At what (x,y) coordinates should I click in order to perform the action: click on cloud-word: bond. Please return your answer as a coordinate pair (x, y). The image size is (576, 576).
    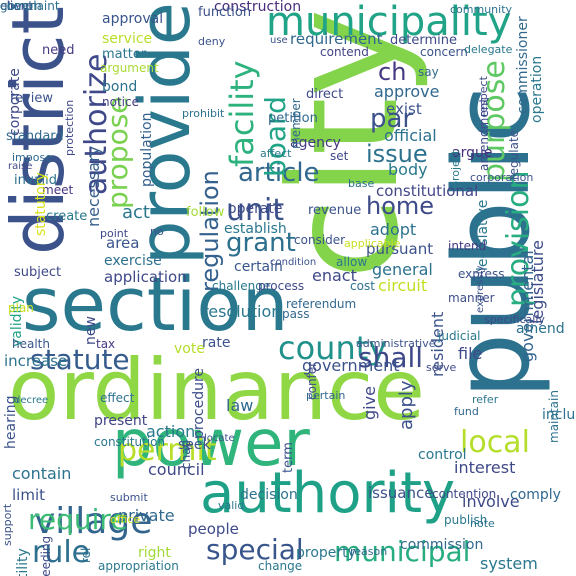
    Looking at the image, I should click on (120, 87).